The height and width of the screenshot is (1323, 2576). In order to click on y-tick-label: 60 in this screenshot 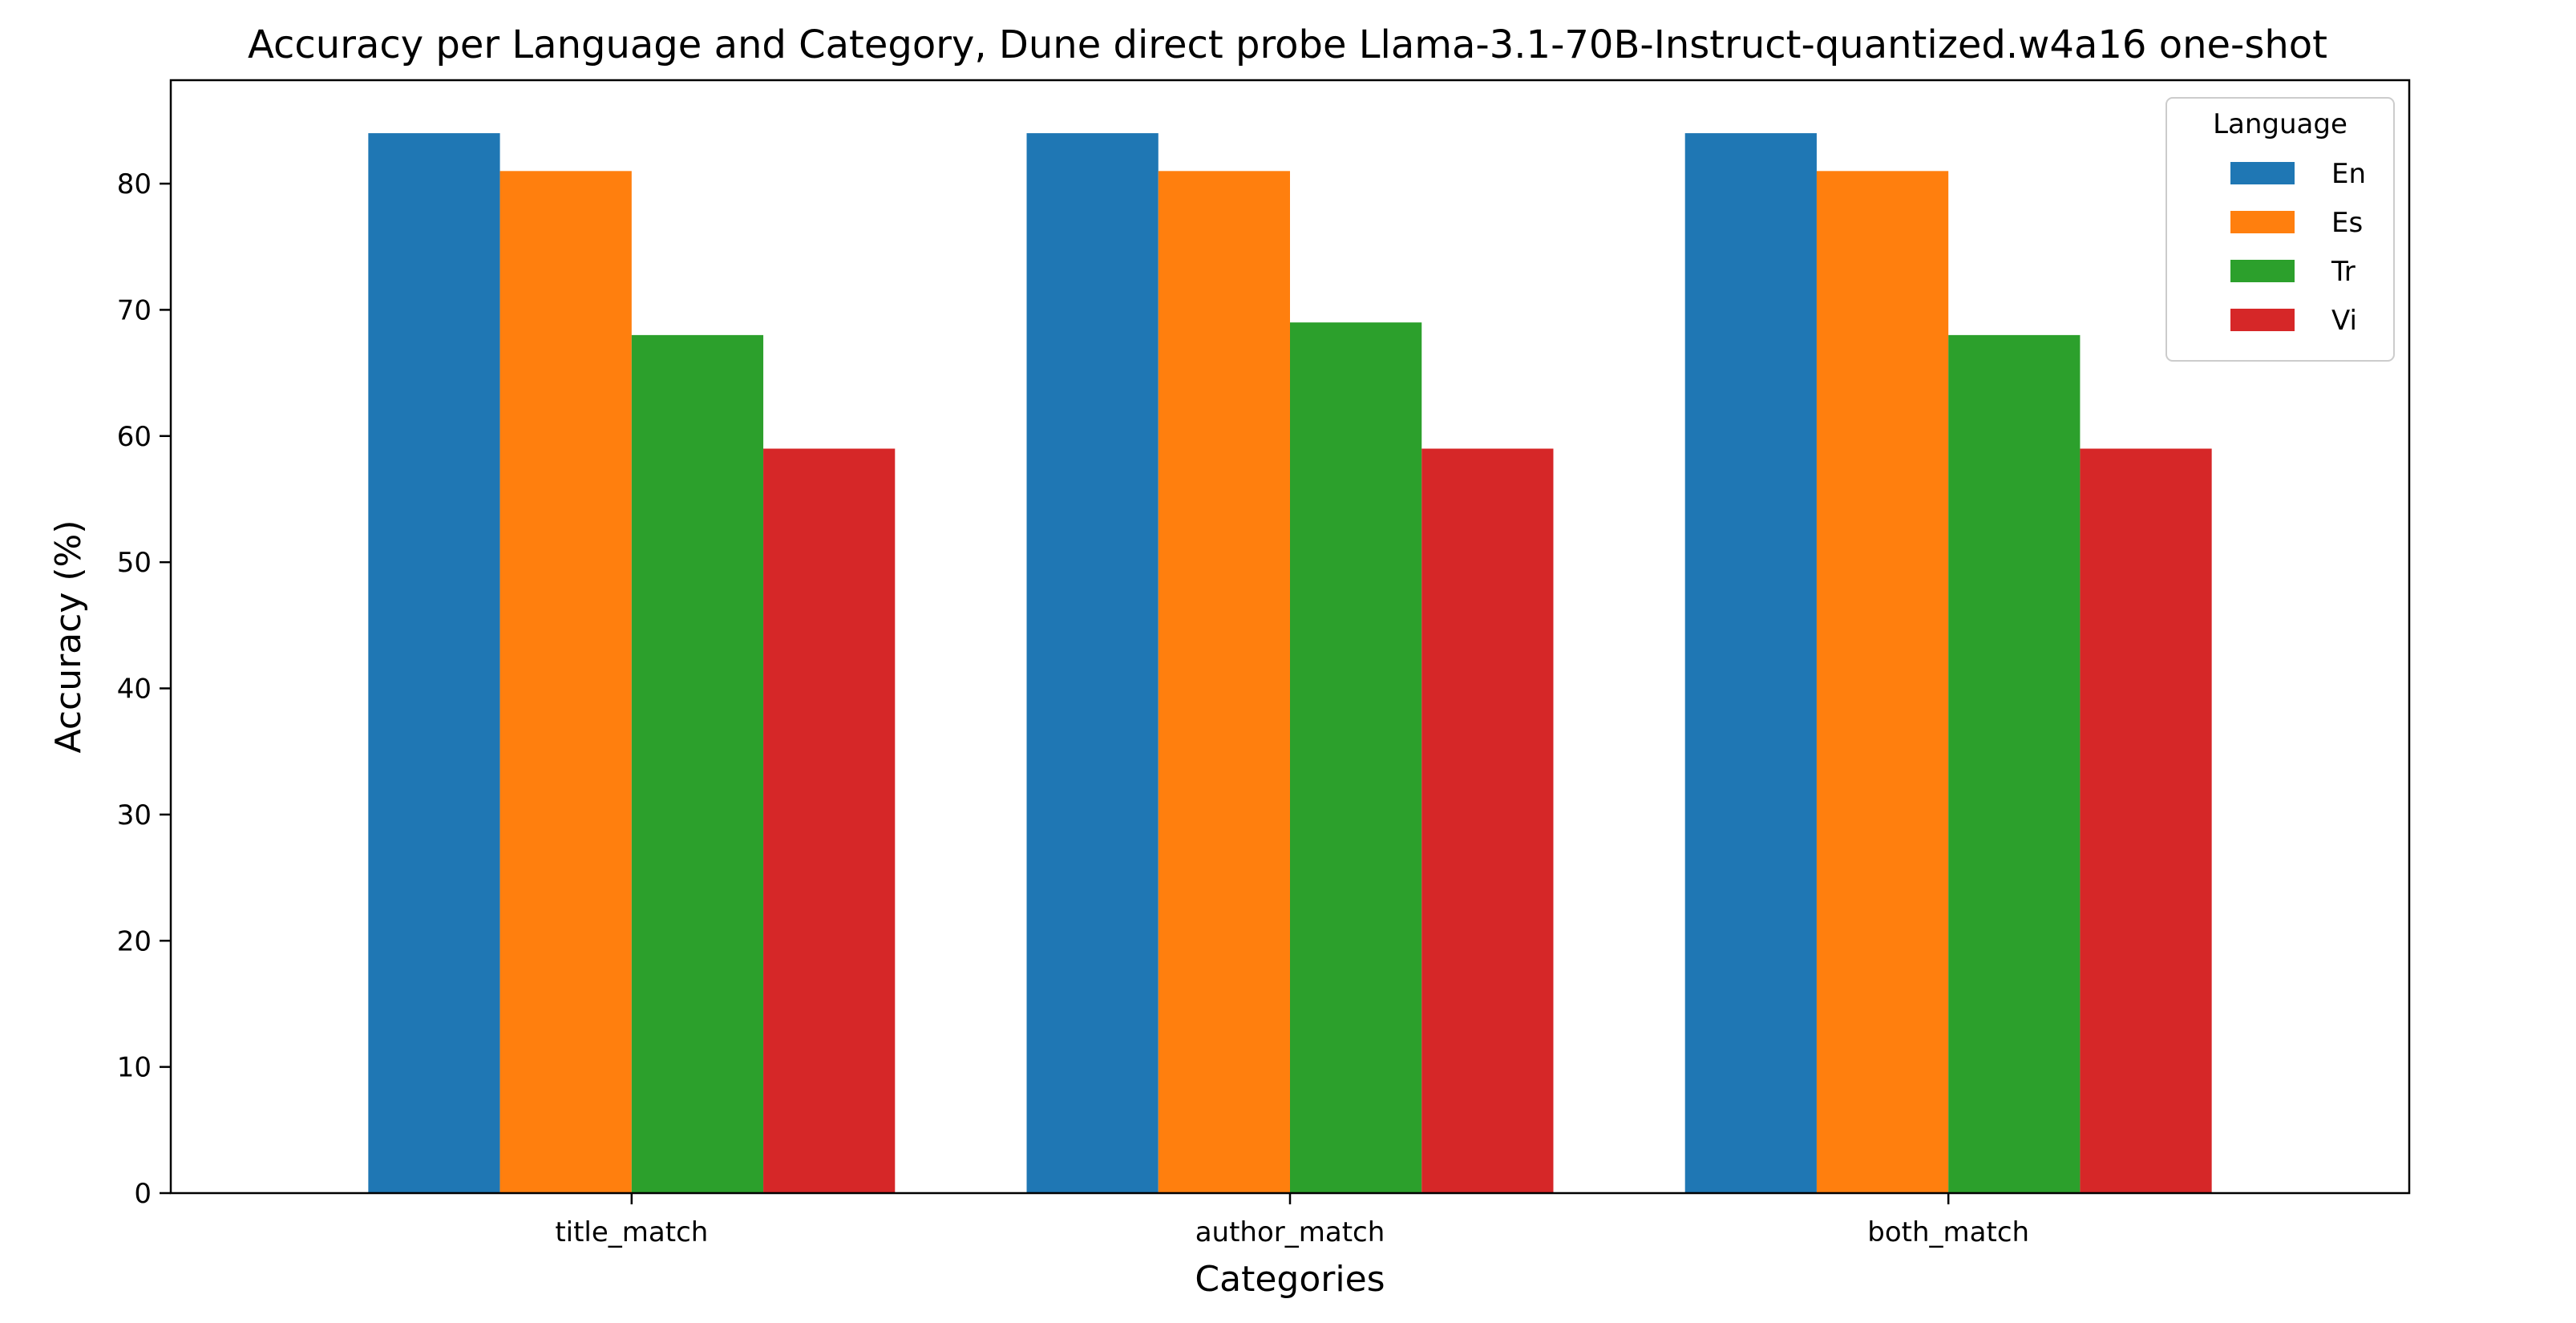, I will do `click(134, 437)`.